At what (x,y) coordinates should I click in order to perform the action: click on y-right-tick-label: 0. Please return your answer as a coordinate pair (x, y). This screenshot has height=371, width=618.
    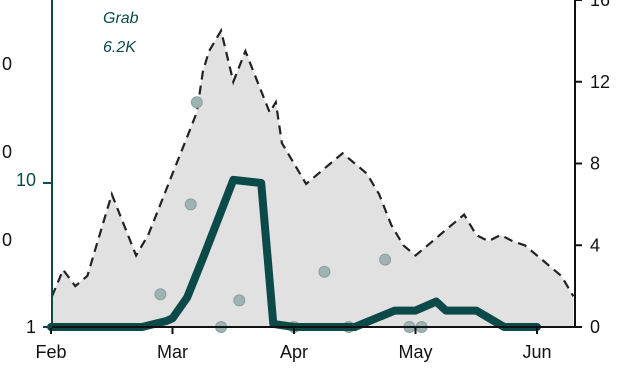
    Looking at the image, I should click on (595, 327).